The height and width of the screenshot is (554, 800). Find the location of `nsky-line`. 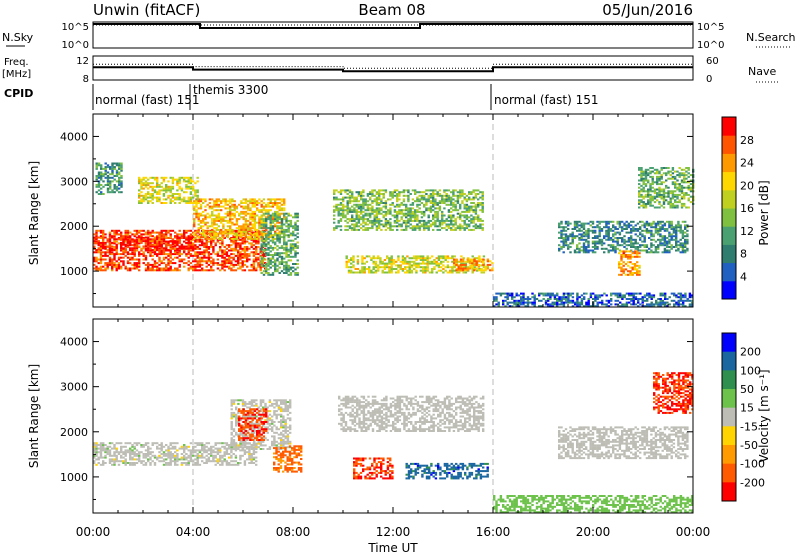

nsky-line is located at coordinates (393, 26).